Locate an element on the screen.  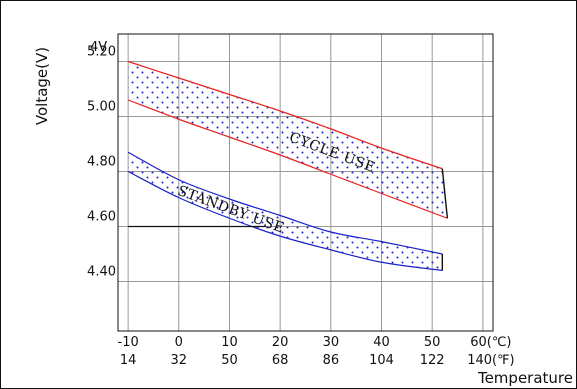
y-tick-label-1: 5.00 is located at coordinates (101, 107).